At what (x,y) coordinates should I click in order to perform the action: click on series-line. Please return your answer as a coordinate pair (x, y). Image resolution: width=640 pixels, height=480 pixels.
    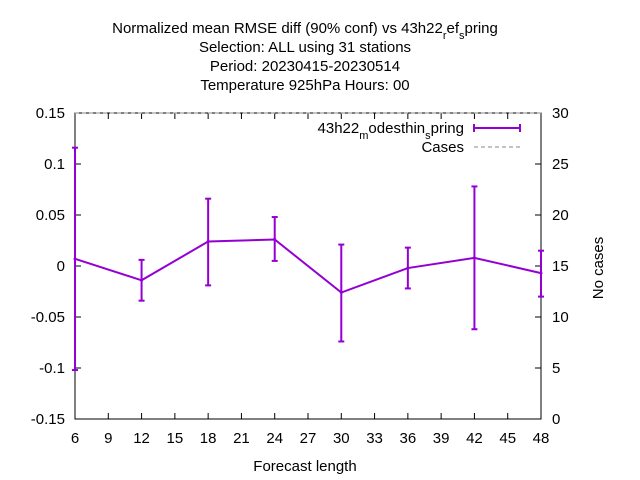
    Looking at the image, I should click on (308, 266).